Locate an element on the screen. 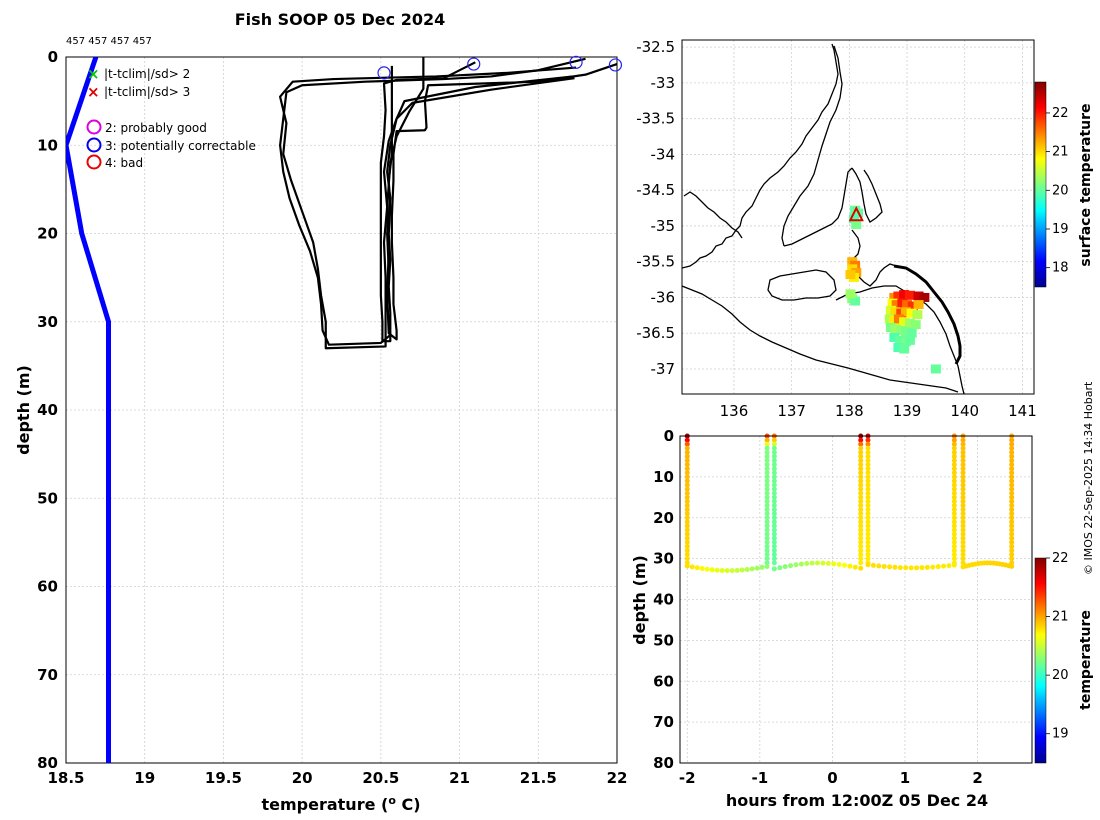 The image size is (1100, 820). timeseries-x-tick-label: -2 is located at coordinates (687, 778).